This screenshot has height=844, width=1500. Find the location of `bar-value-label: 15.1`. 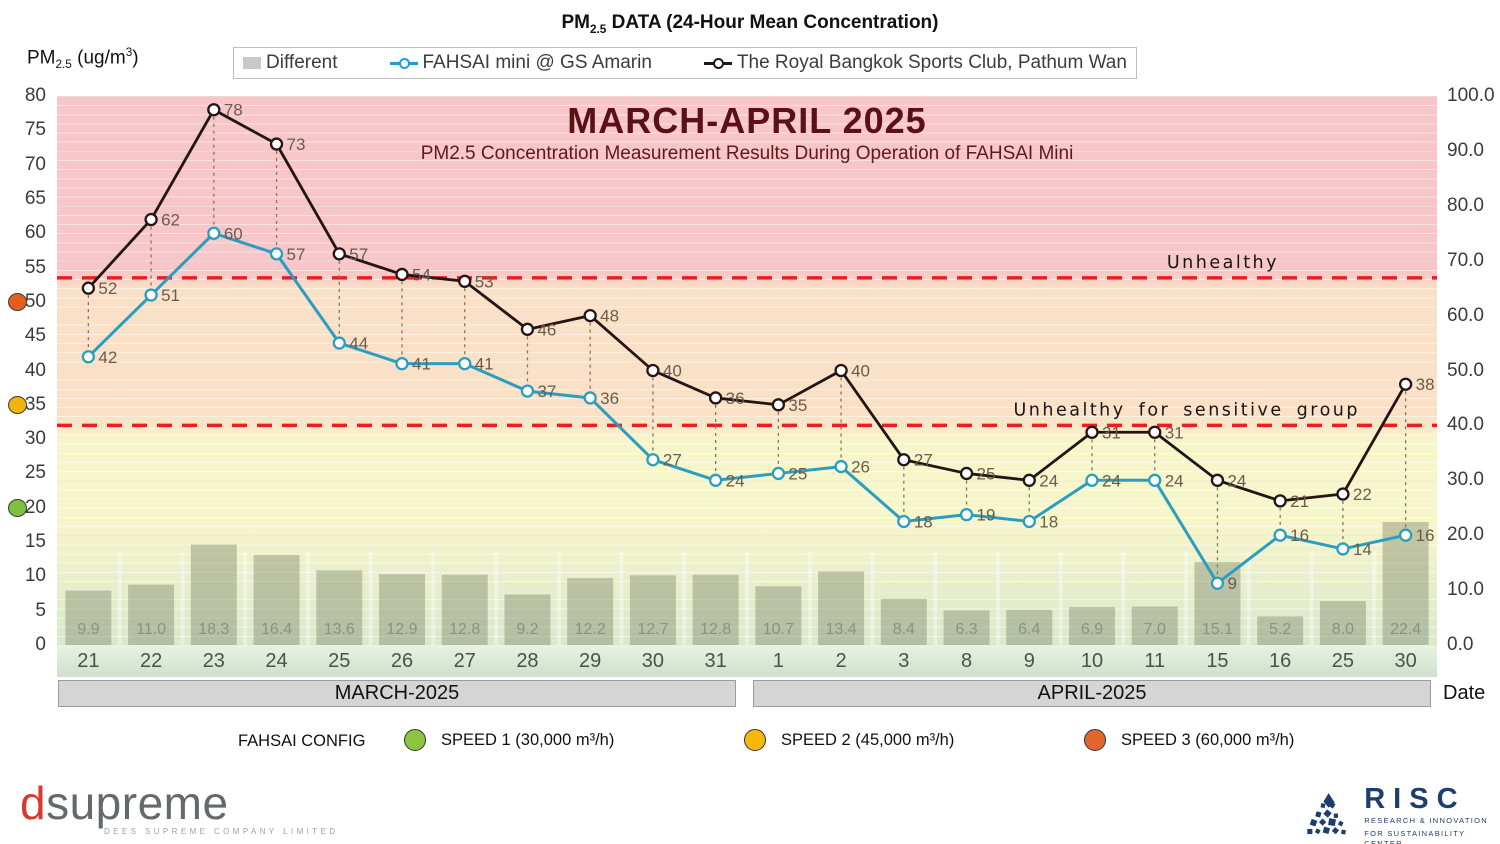

bar-value-label: 15.1 is located at coordinates (1217, 629).